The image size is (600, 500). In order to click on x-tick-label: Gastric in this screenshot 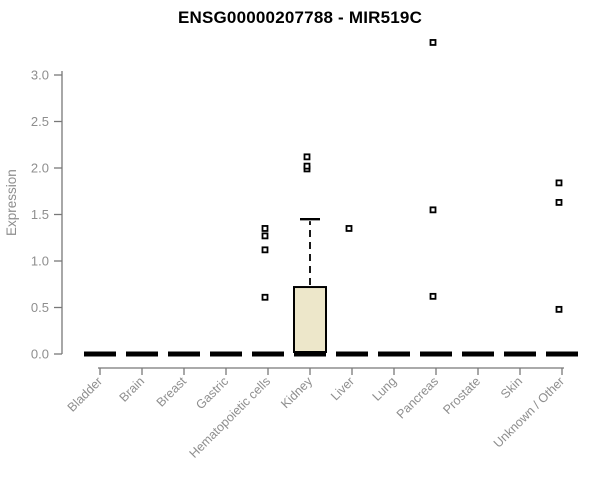, I will do `click(212, 393)`.